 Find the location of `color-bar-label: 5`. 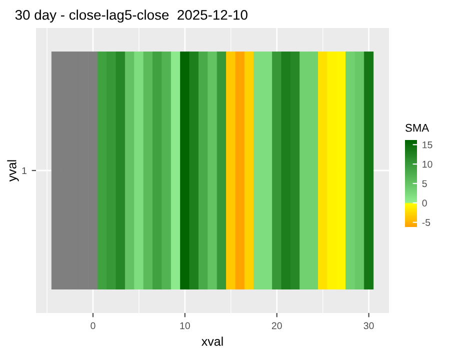

color-bar-label: 5 is located at coordinates (424, 184).